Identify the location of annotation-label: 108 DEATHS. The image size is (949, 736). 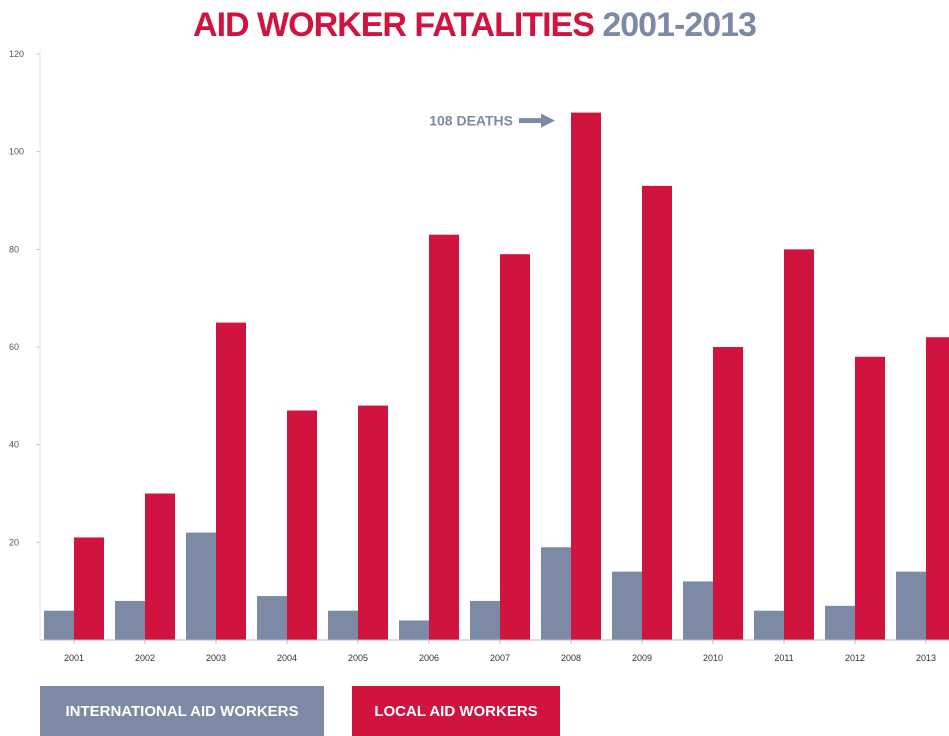
(471, 121).